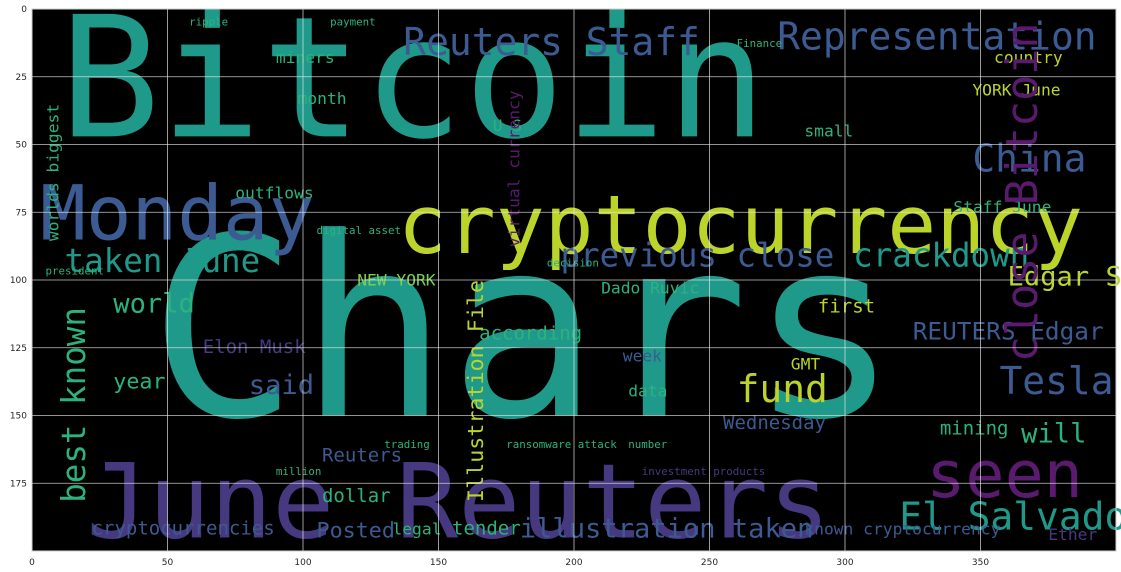 The image size is (1121, 572). I want to click on y-tick-label: 75, so click(21, 213).